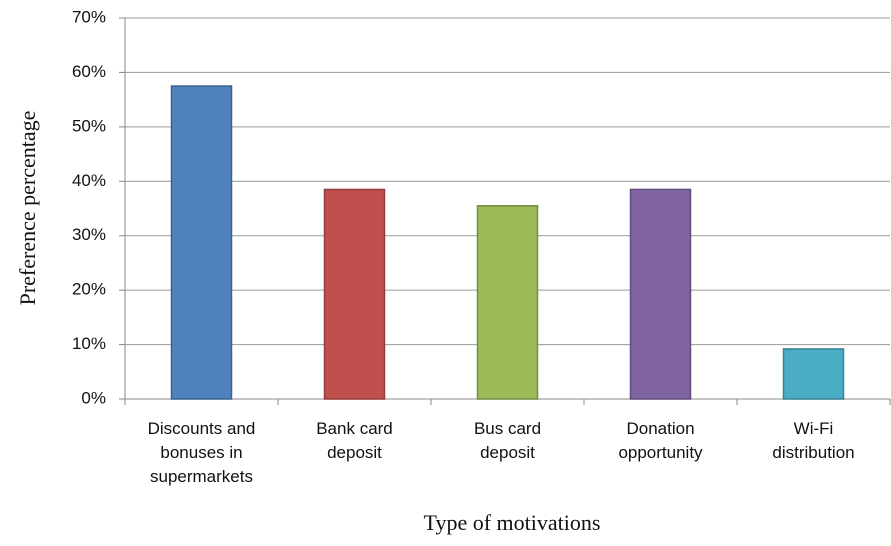 This screenshot has height=546, width=891. Describe the element at coordinates (507, 440) in the screenshot. I see `x-tick-label: Bus card deposit` at that location.